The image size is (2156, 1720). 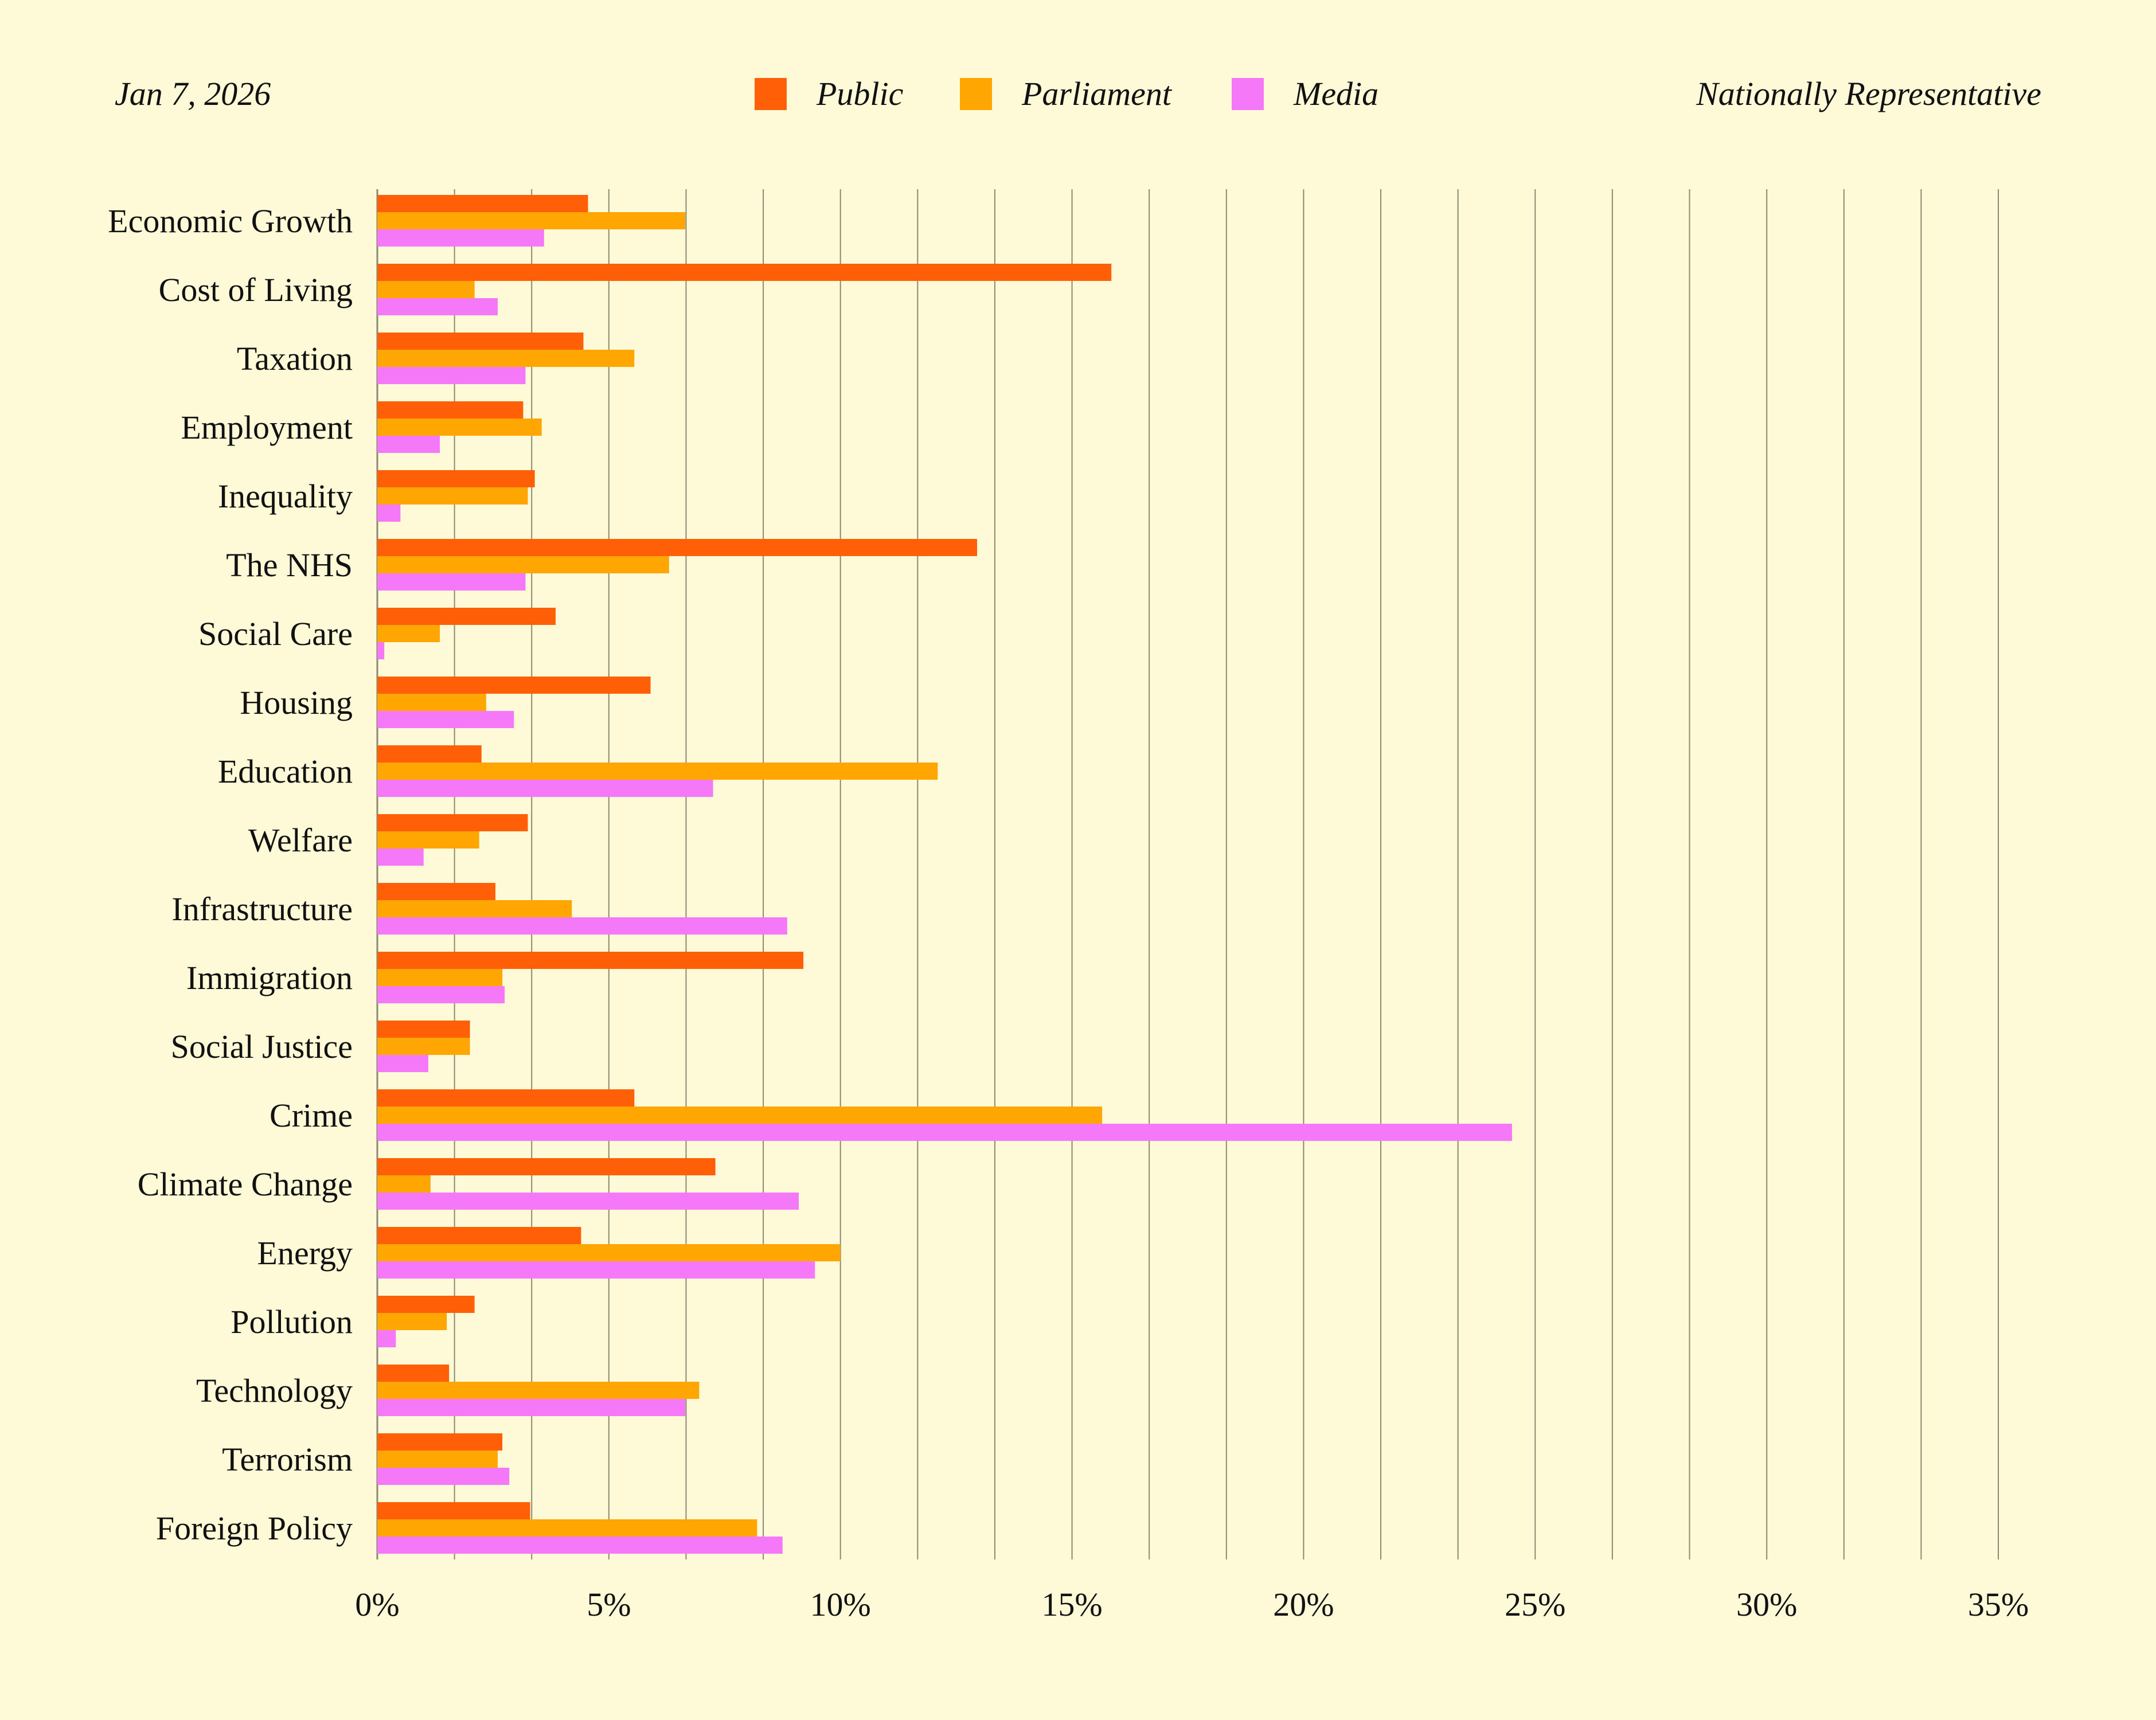 I want to click on category-label: Energy, so click(x=305, y=1253).